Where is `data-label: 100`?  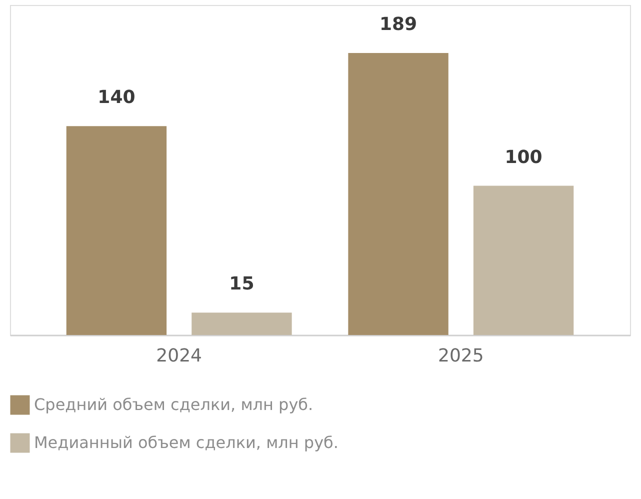
data-label: 100 is located at coordinates (523, 157).